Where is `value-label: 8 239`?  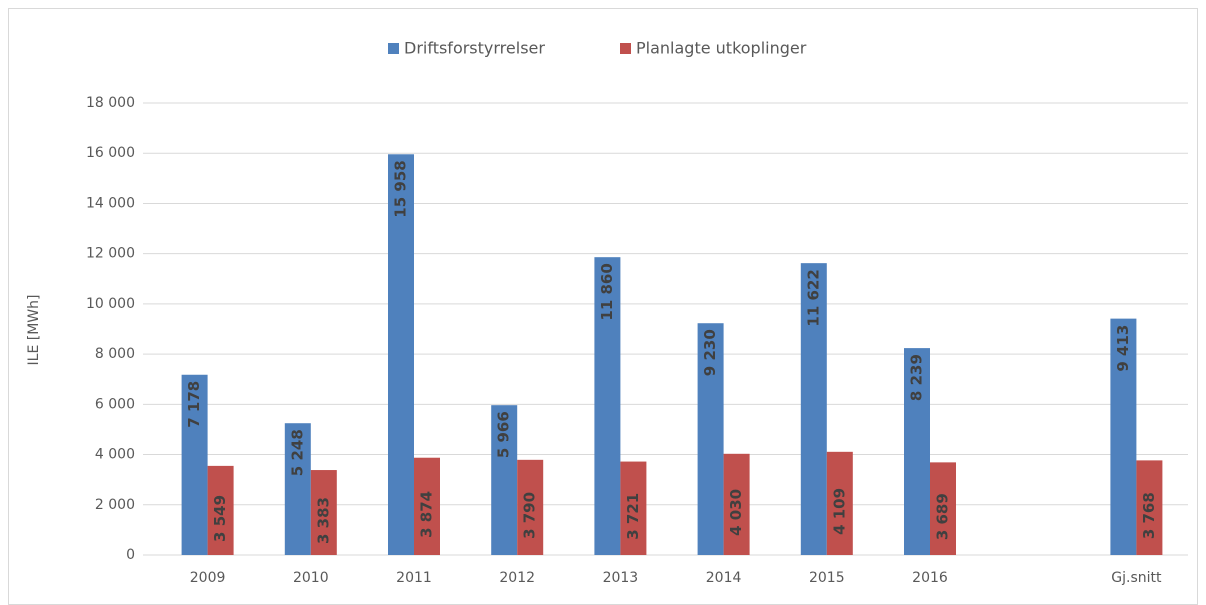
value-label: 8 239 is located at coordinates (917, 377).